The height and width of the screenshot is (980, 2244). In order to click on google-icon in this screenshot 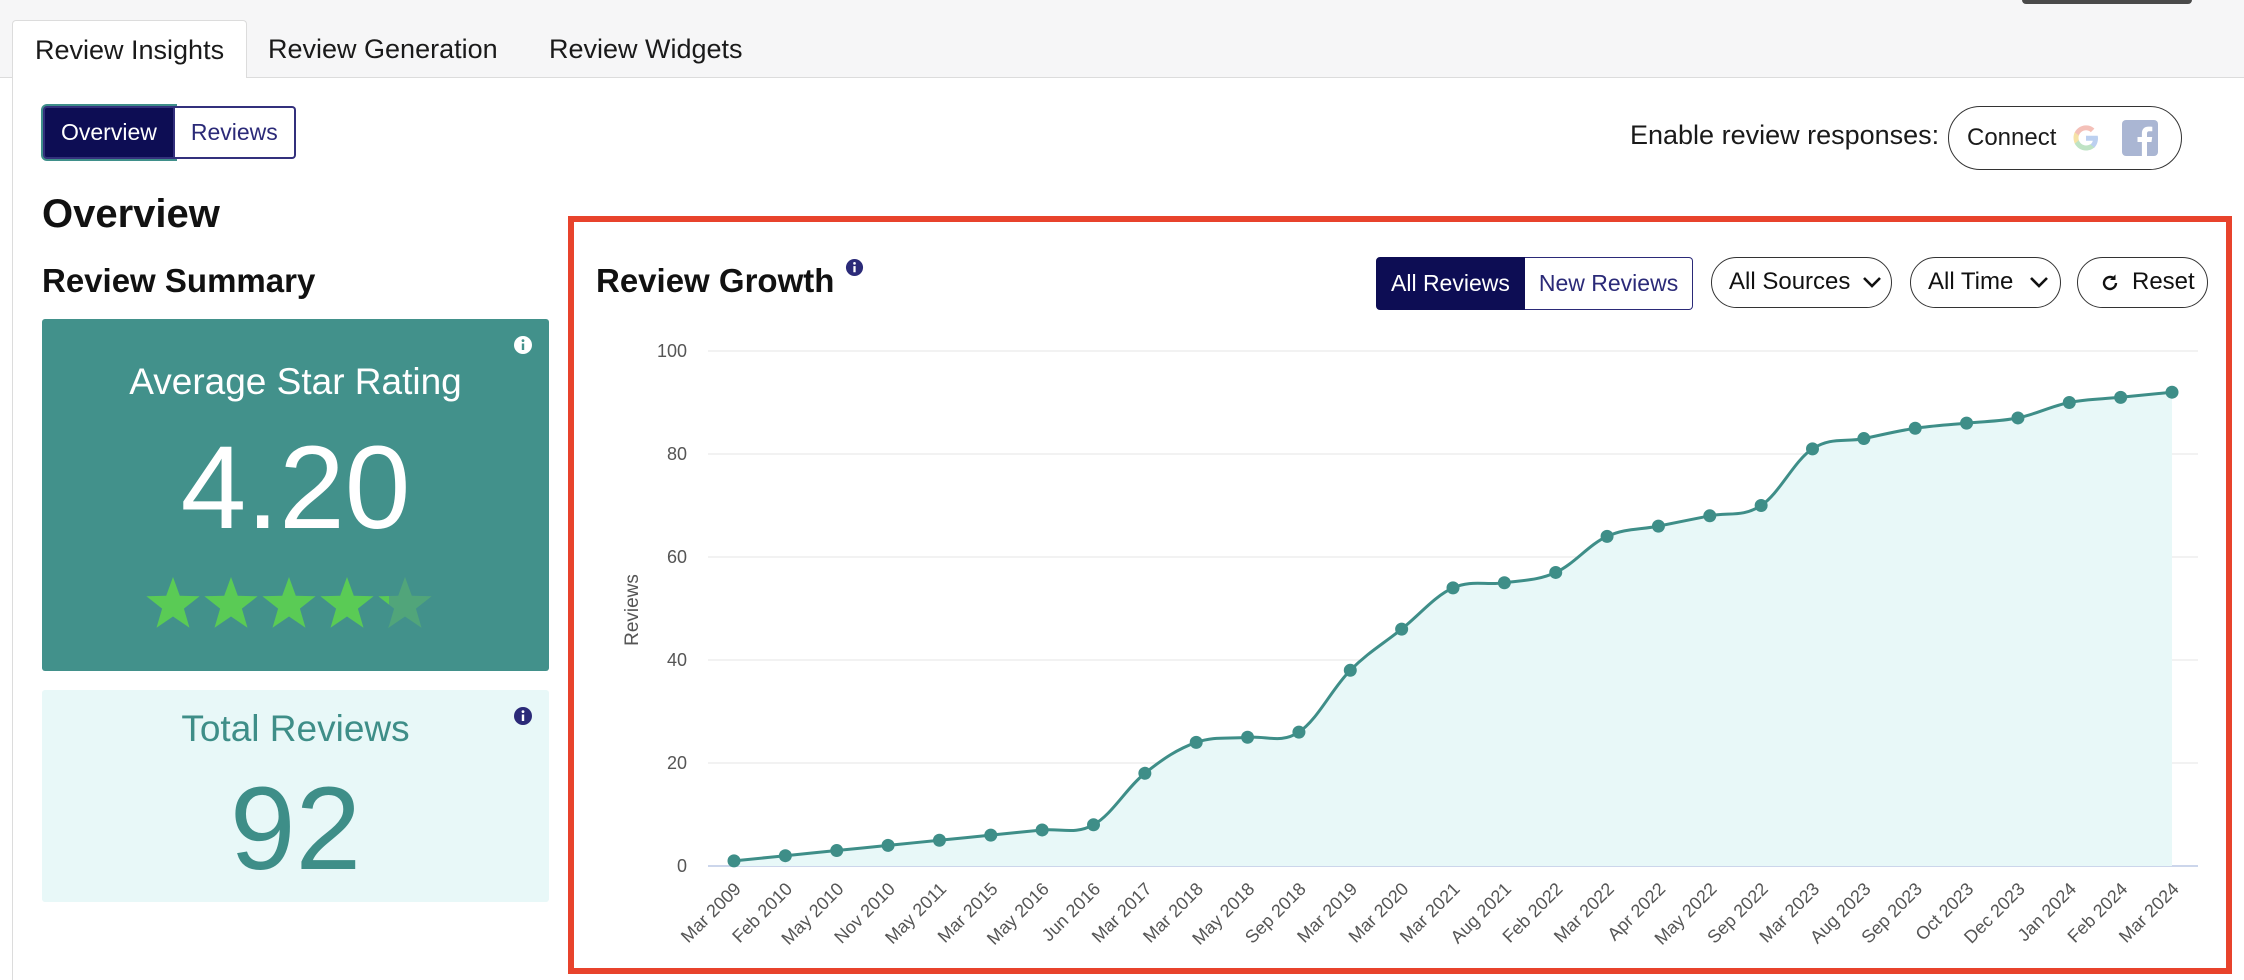, I will do `click(2086, 138)`.